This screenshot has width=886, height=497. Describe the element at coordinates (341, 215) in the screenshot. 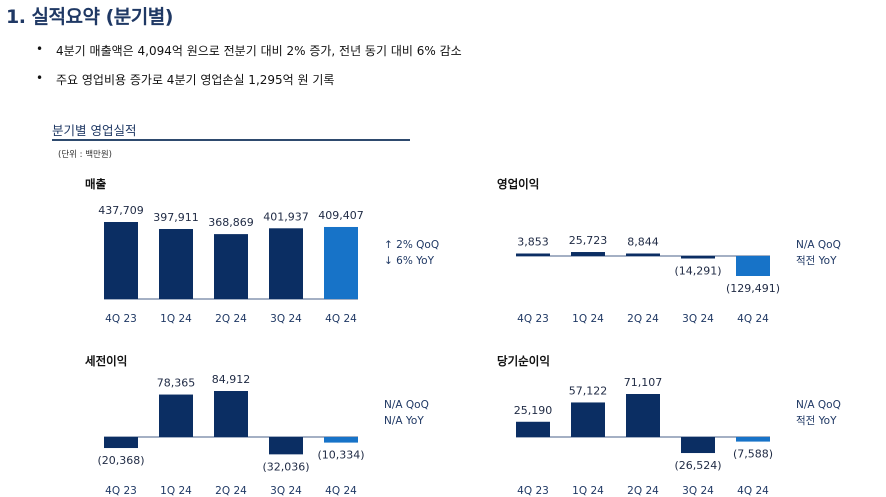

I see `data-label: 409,407` at that location.